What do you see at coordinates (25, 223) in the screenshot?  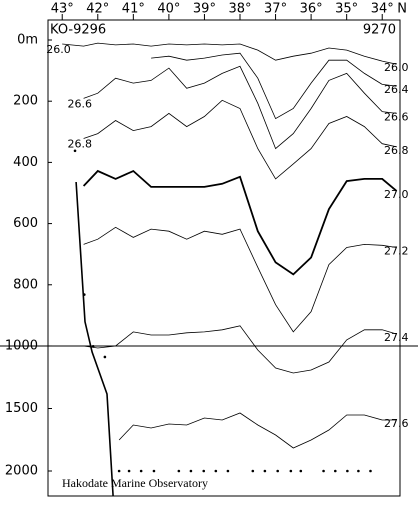 I see `y-tick-label: 600` at bounding box center [25, 223].